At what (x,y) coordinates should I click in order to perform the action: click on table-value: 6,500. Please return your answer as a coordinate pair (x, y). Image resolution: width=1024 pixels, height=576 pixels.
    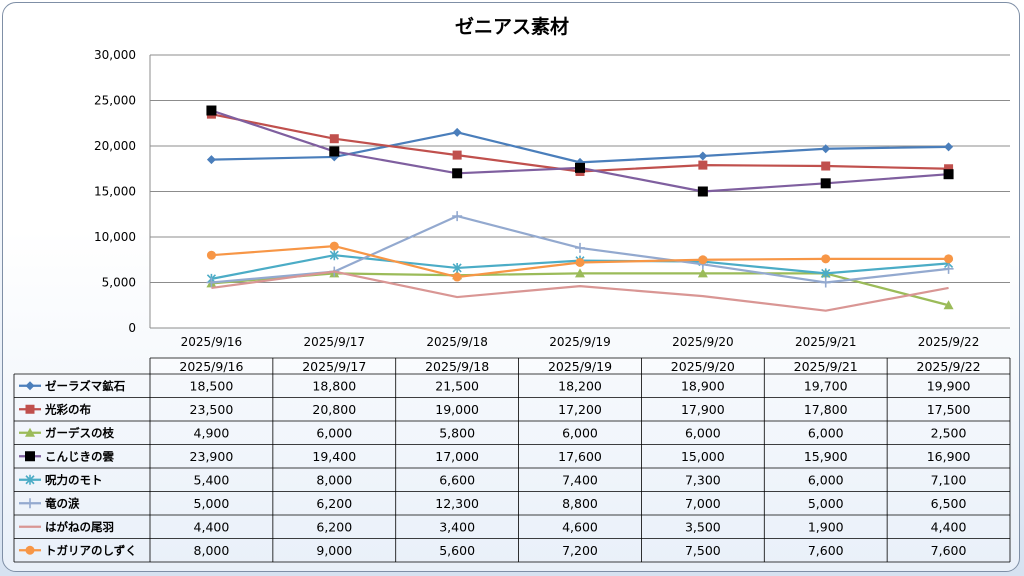
    Looking at the image, I should click on (949, 503).